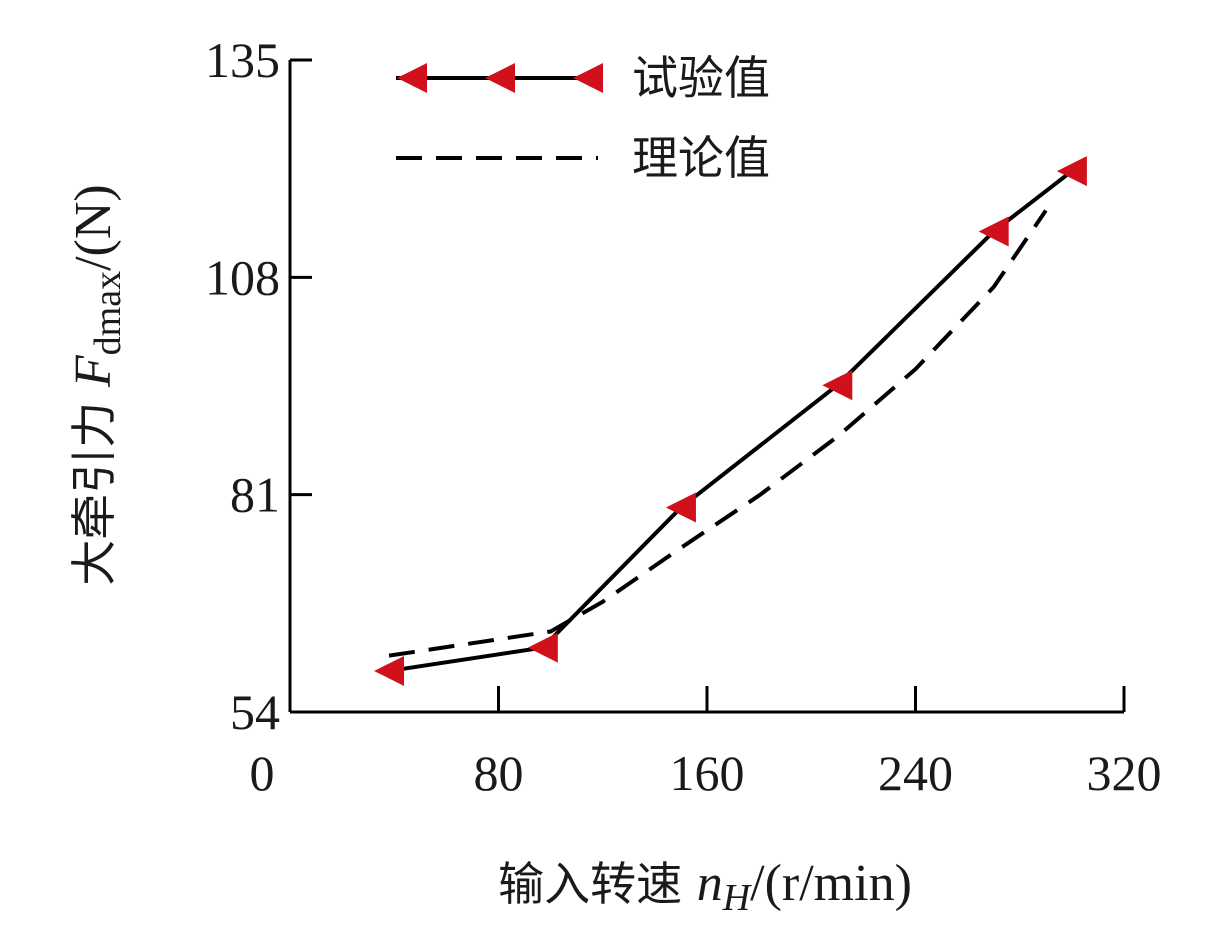 This screenshot has width=1206, height=929. Describe the element at coordinates (707, 773) in the screenshot. I see `x-tick-label: 160` at that location.